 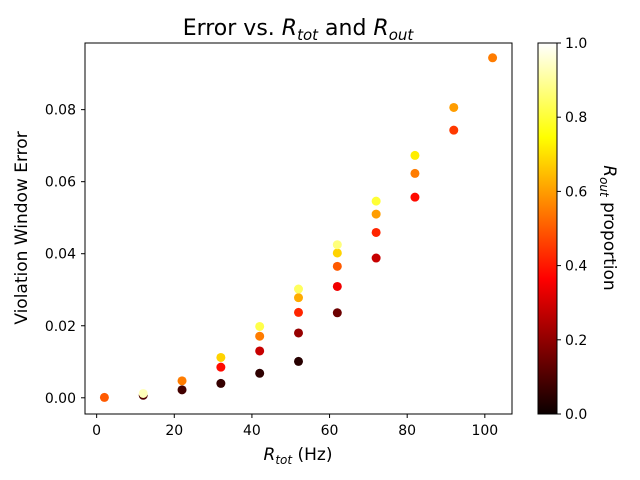 I want to click on y-tick-label: 0.04, so click(x=60, y=255).